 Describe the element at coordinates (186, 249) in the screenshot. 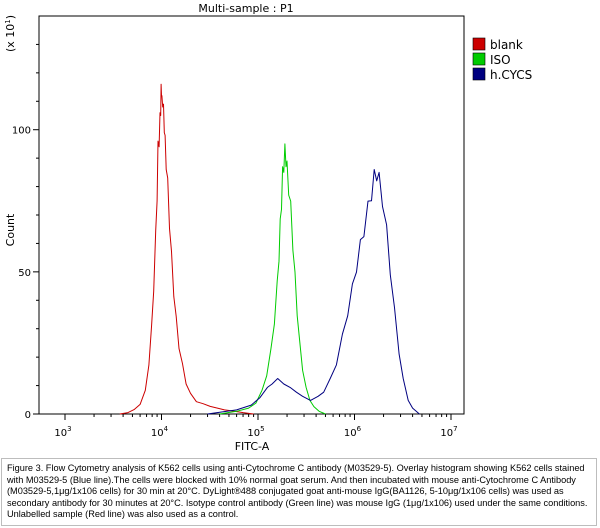

I see `series-line-blank` at that location.